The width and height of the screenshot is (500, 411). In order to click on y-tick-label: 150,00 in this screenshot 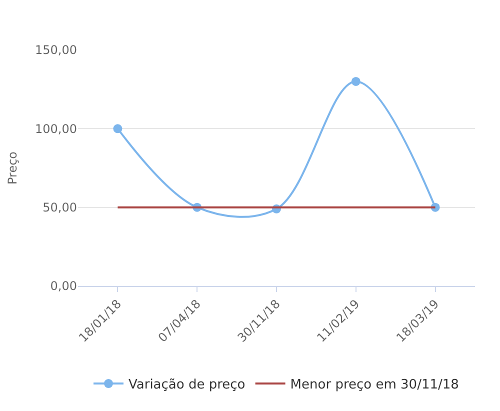, I will do `click(56, 50)`.